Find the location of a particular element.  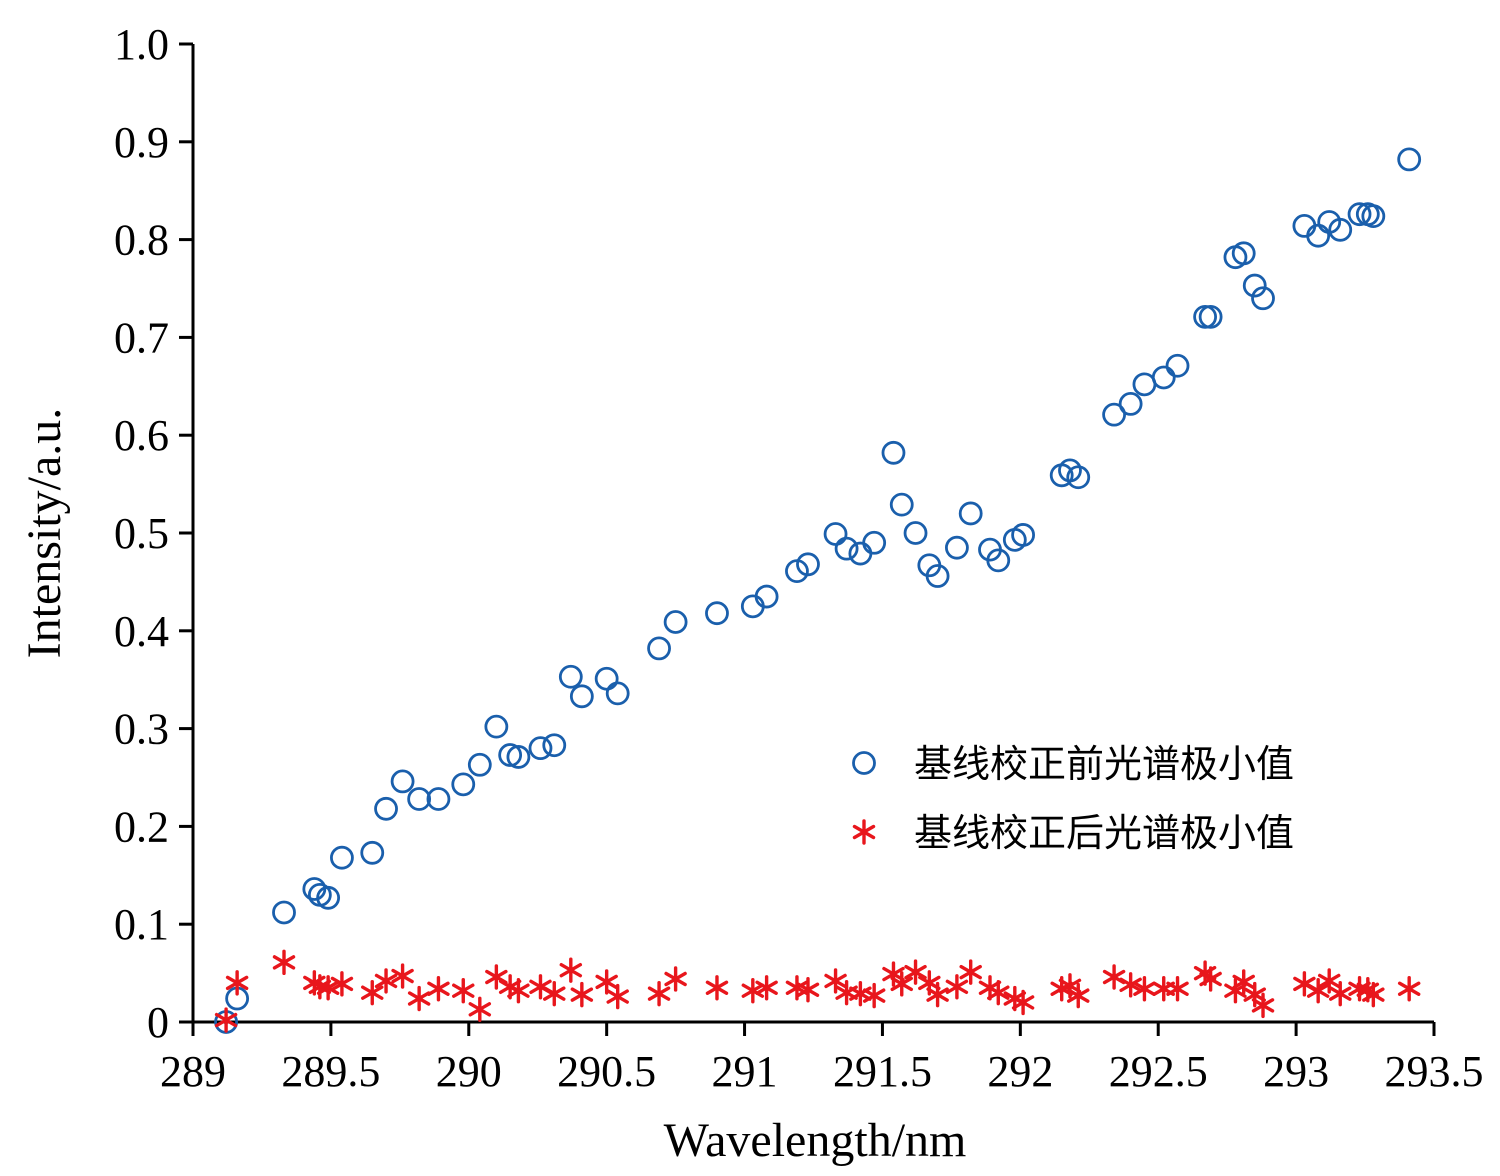

x-tick-label: 290 is located at coordinates (469, 1071).